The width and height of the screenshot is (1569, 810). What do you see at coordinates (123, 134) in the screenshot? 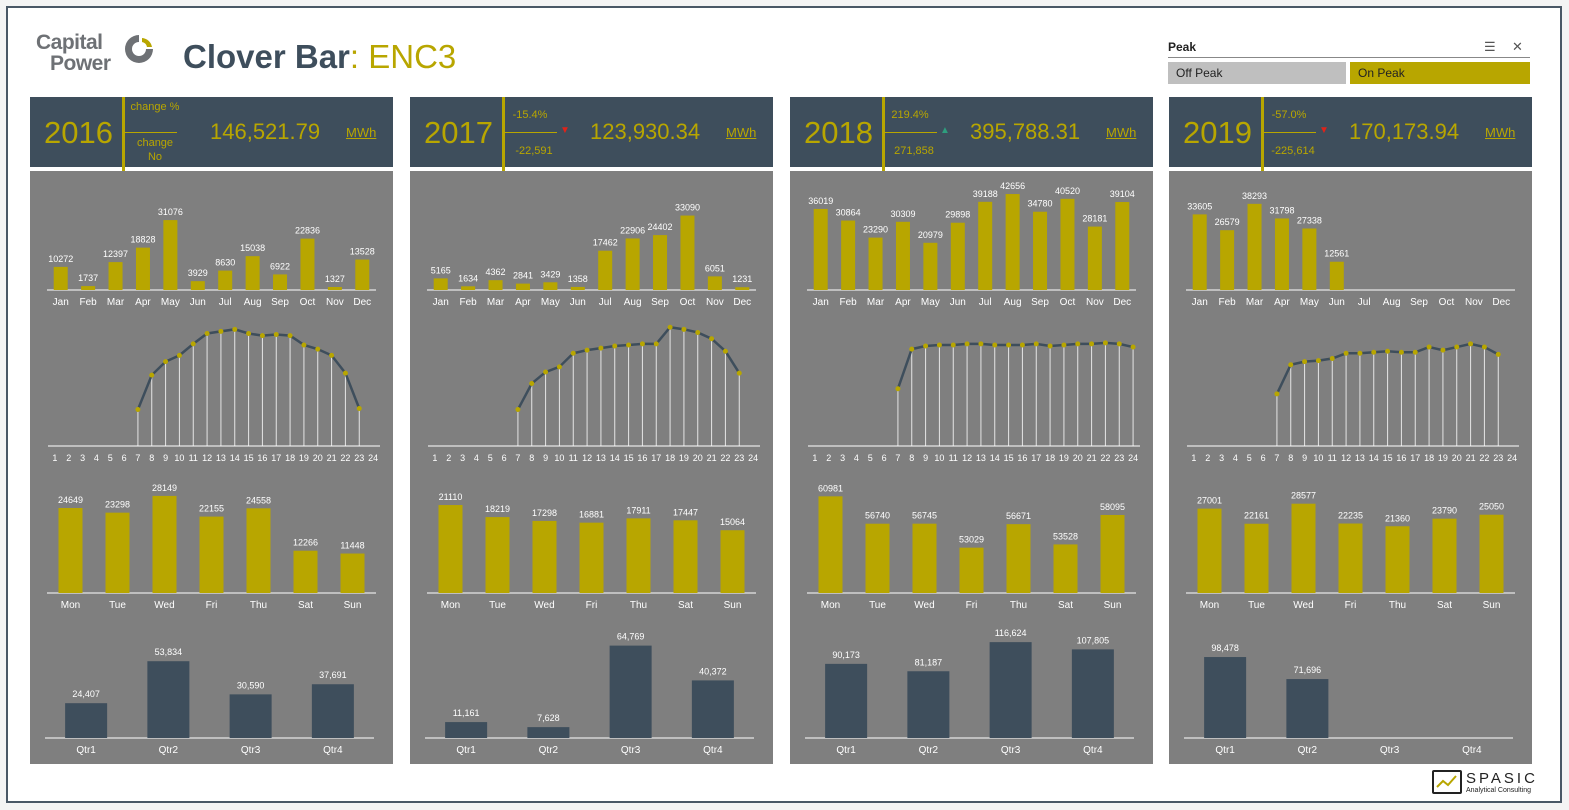
I see `divider-vertical` at bounding box center [123, 134].